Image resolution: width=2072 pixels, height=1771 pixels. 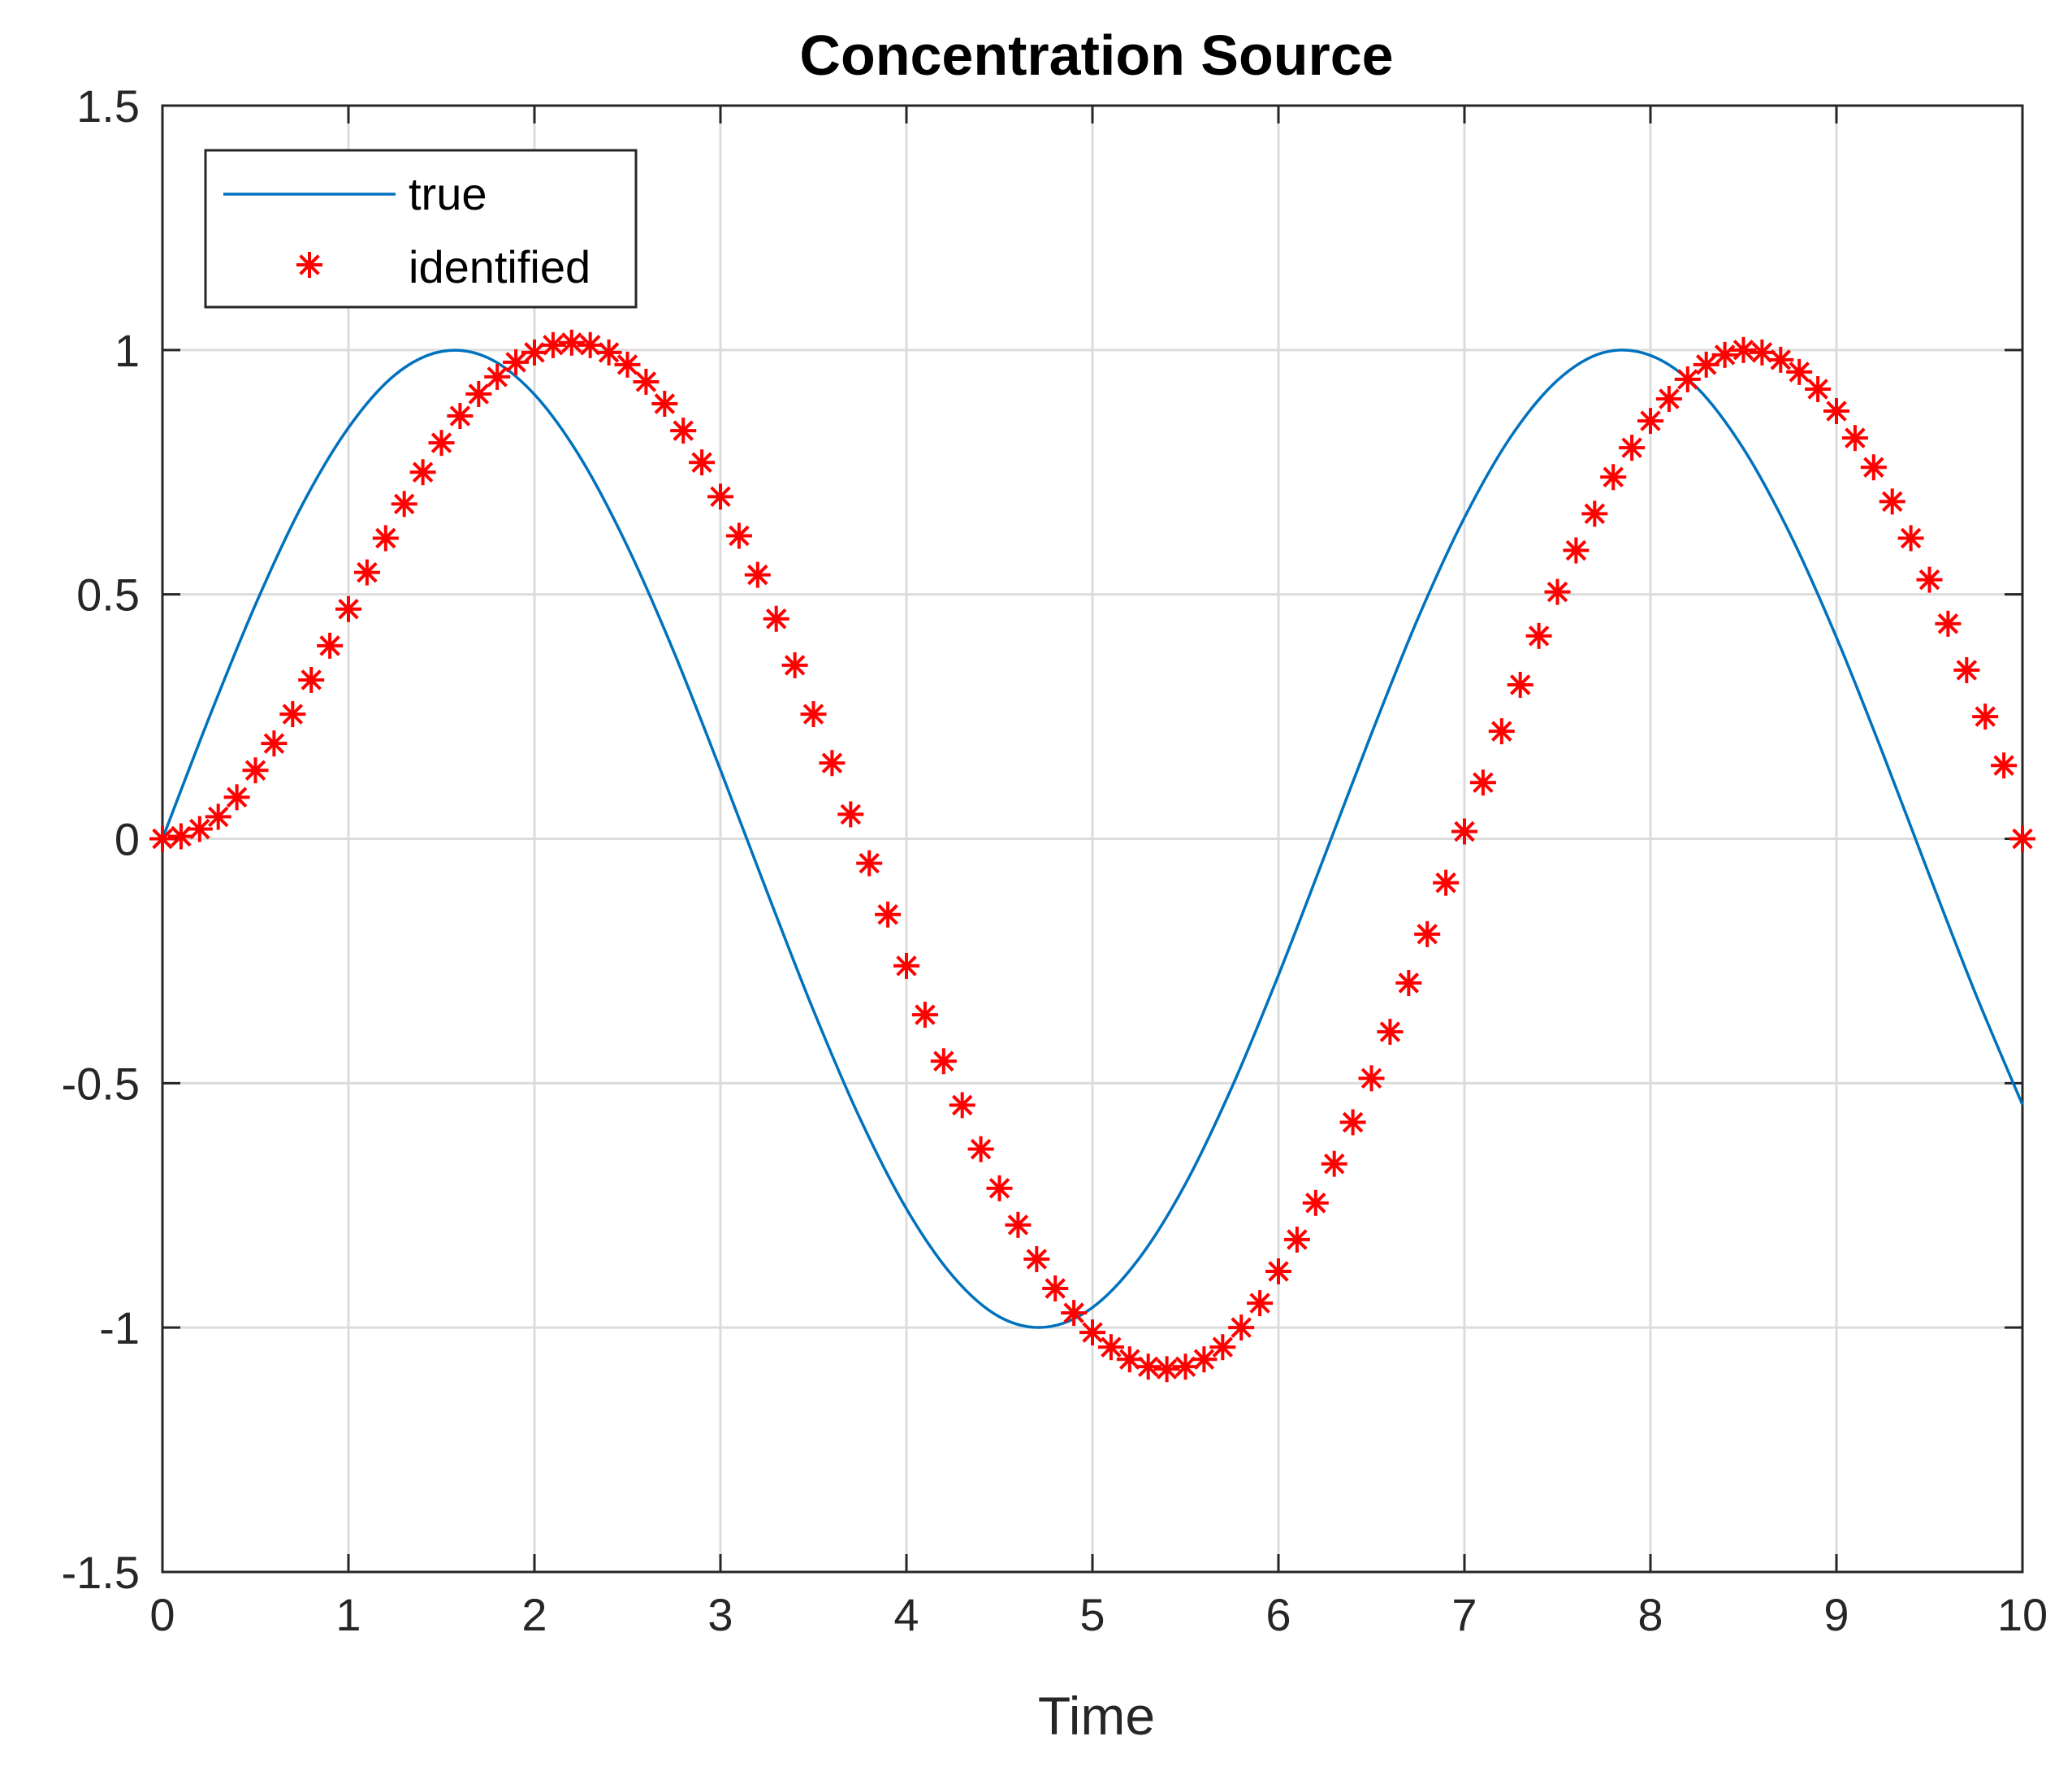 I want to click on y-tick-label: 1.5, so click(x=108, y=106).